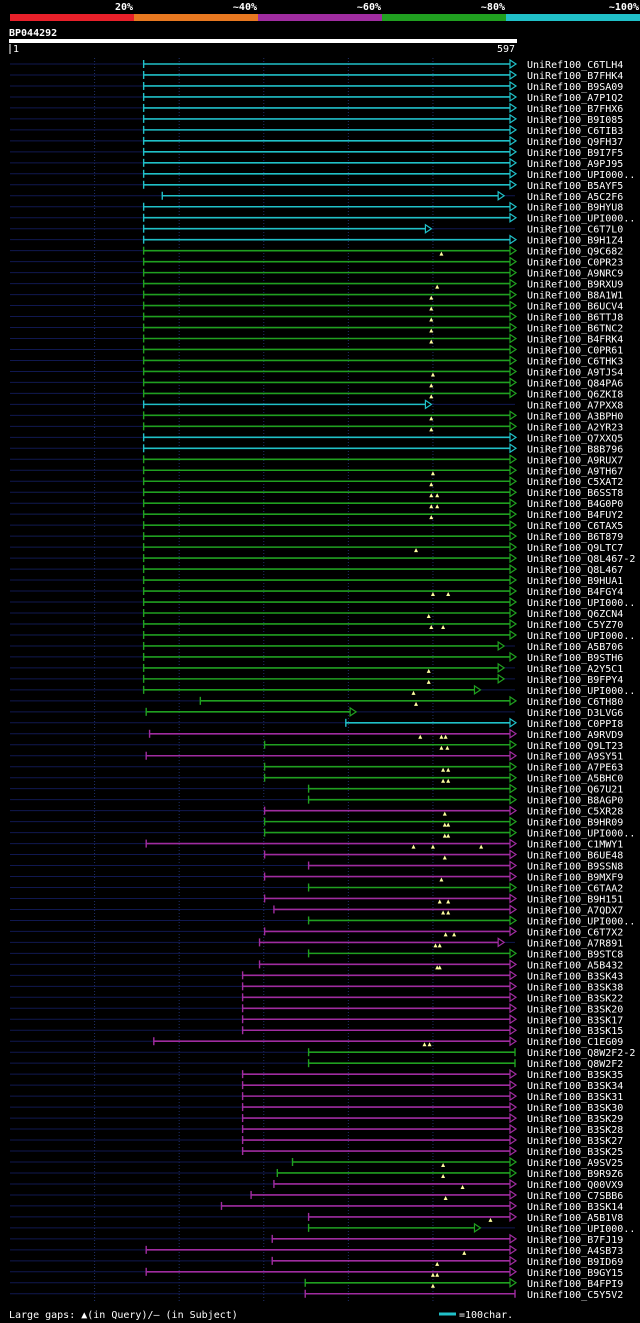  What do you see at coordinates (575, 153) in the screenshot?
I see `hit-label: UniRef100_B9I7F5` at bounding box center [575, 153].